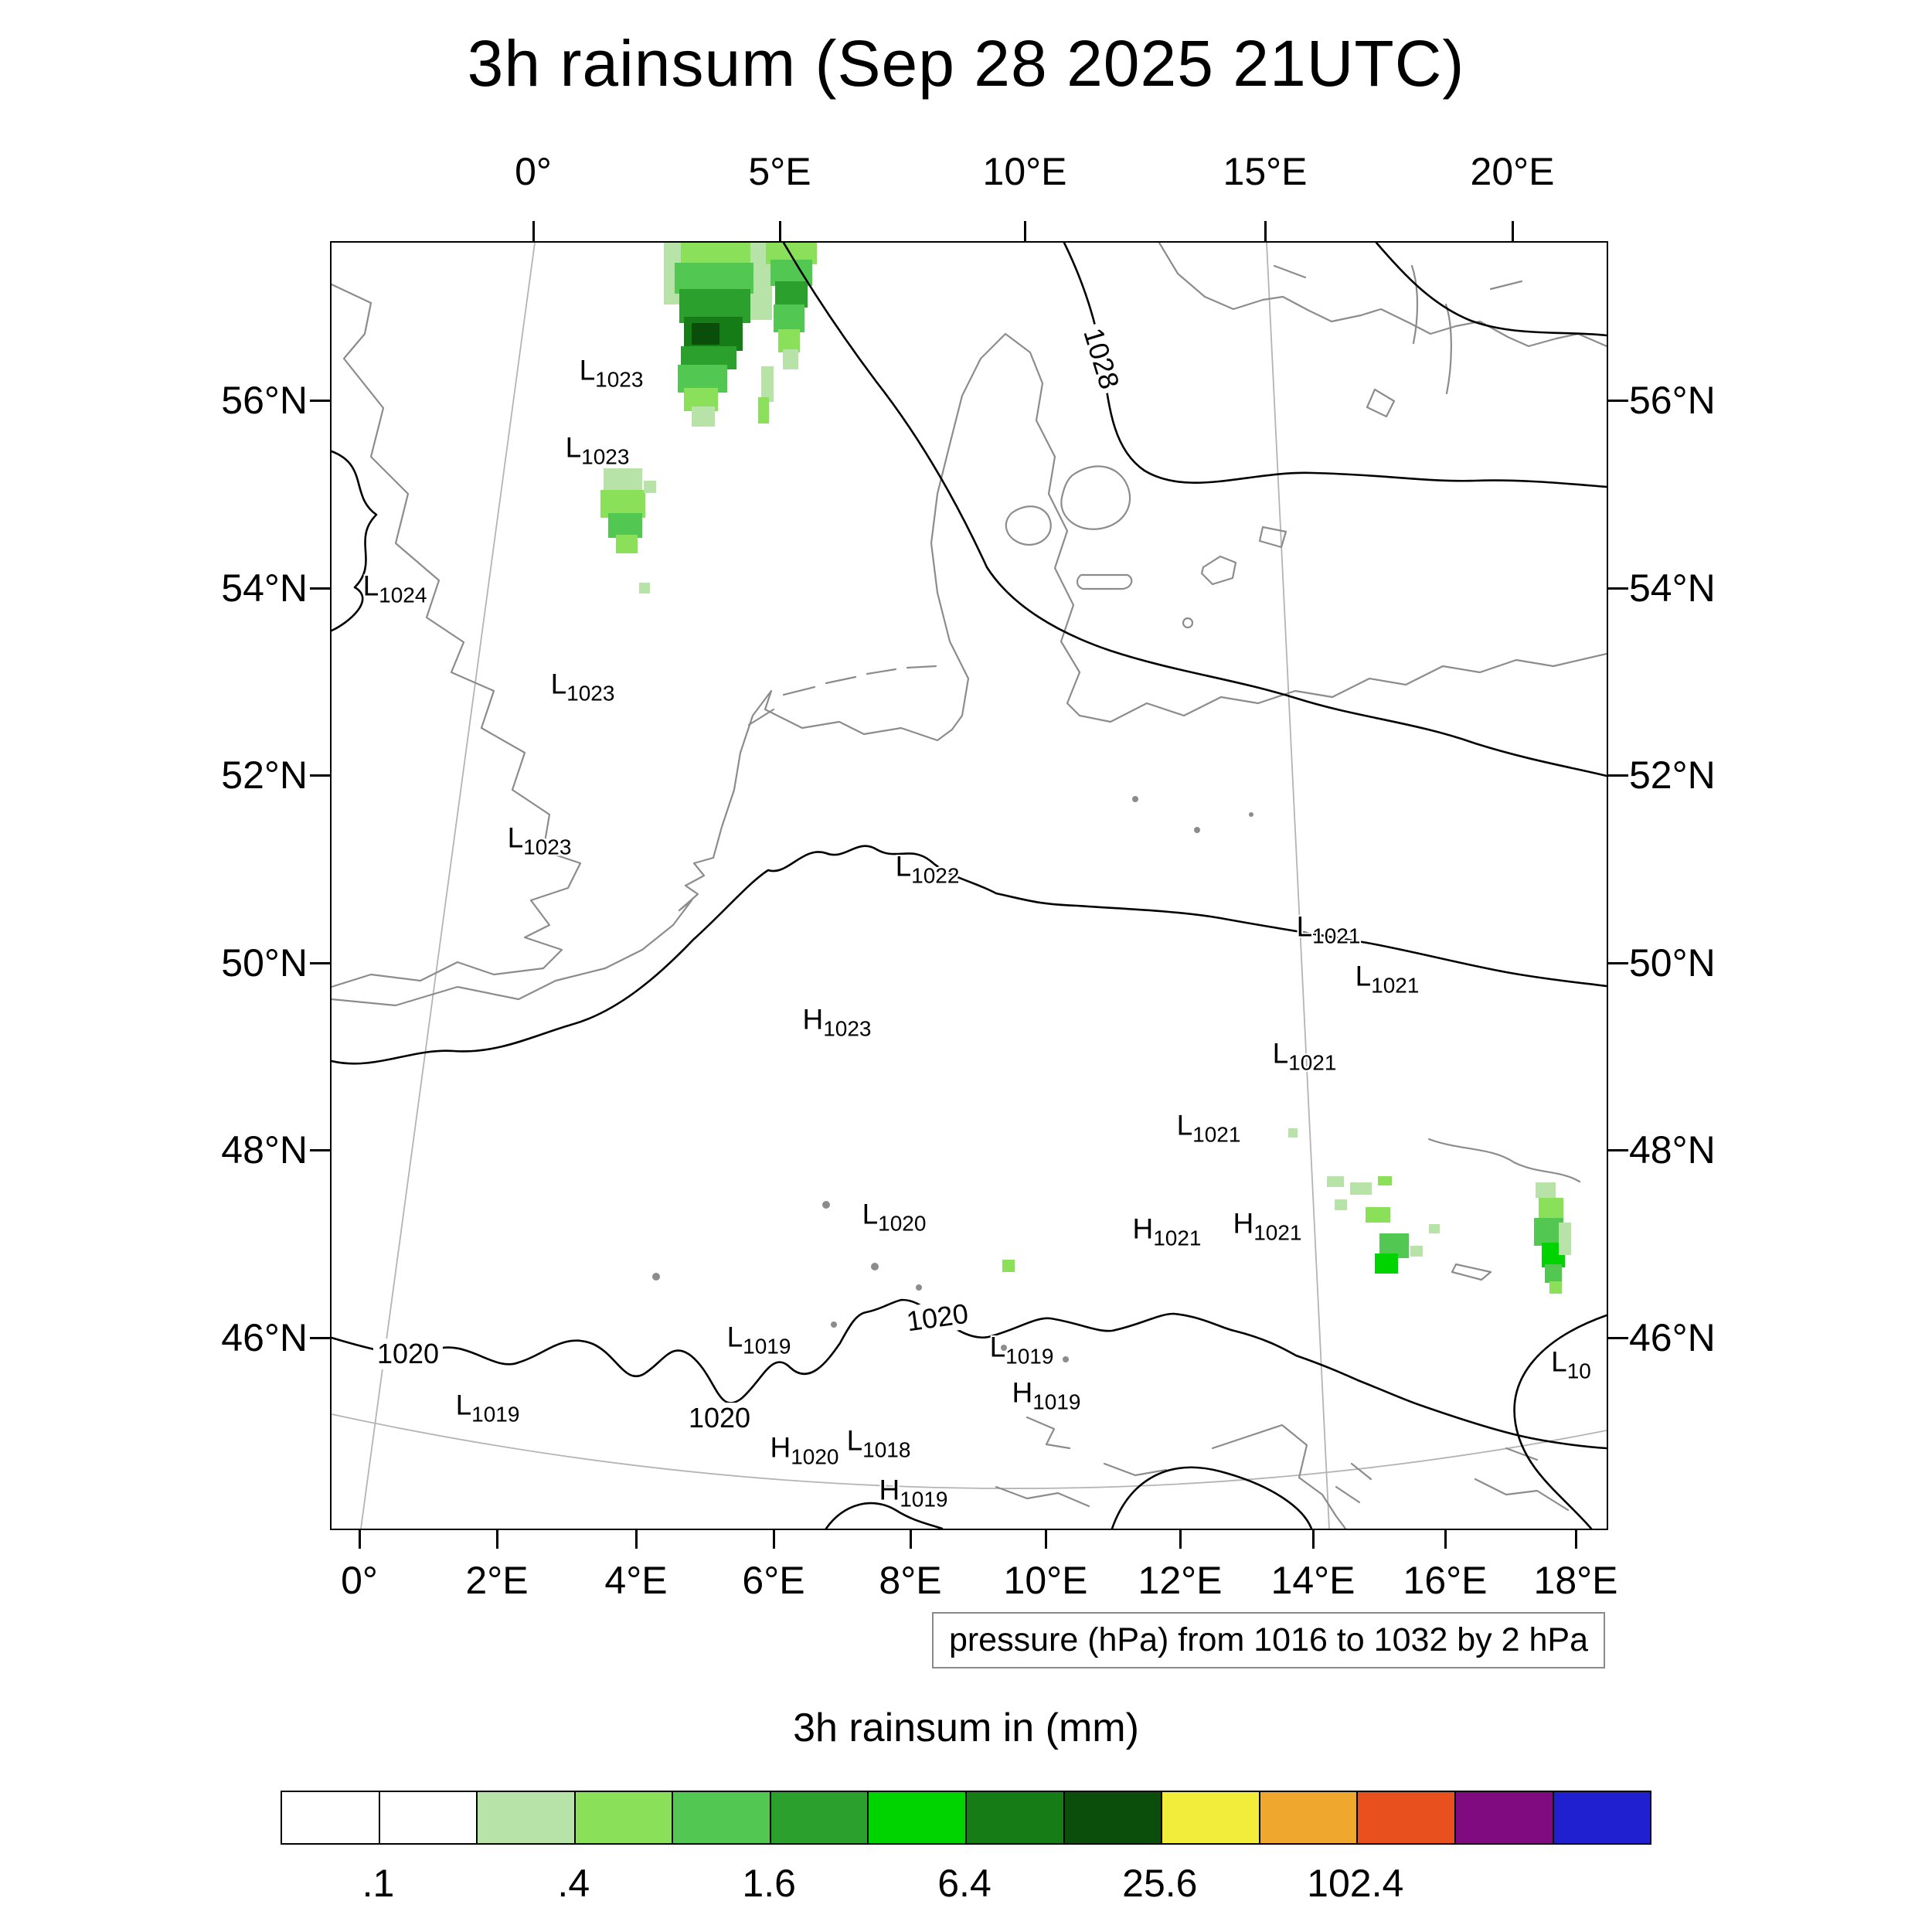  What do you see at coordinates (1471, 1272) in the screenshot?
I see `lake-balaton` at bounding box center [1471, 1272].